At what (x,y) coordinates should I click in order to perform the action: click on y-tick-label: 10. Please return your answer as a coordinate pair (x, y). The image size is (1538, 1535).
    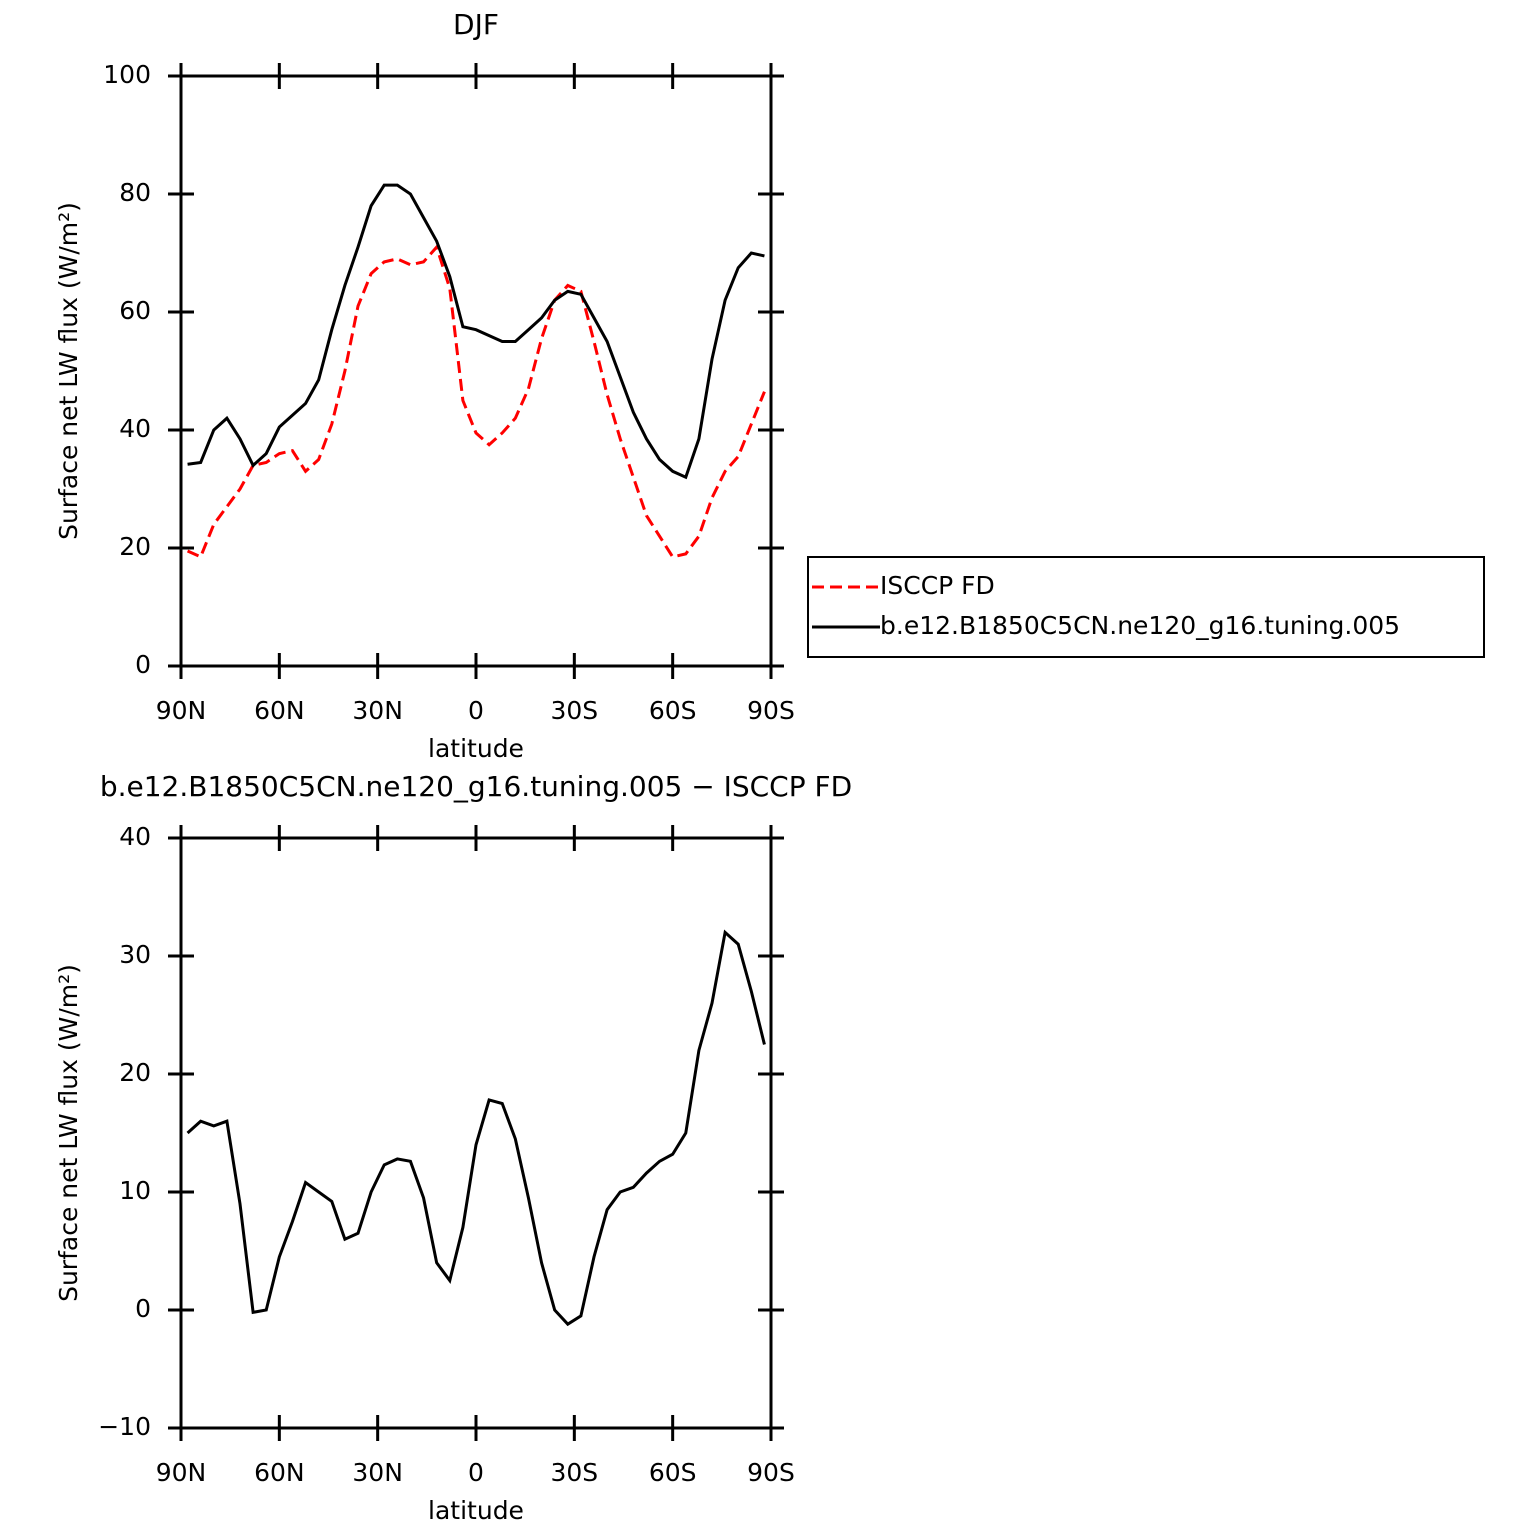
    Looking at the image, I should click on (135, 1190).